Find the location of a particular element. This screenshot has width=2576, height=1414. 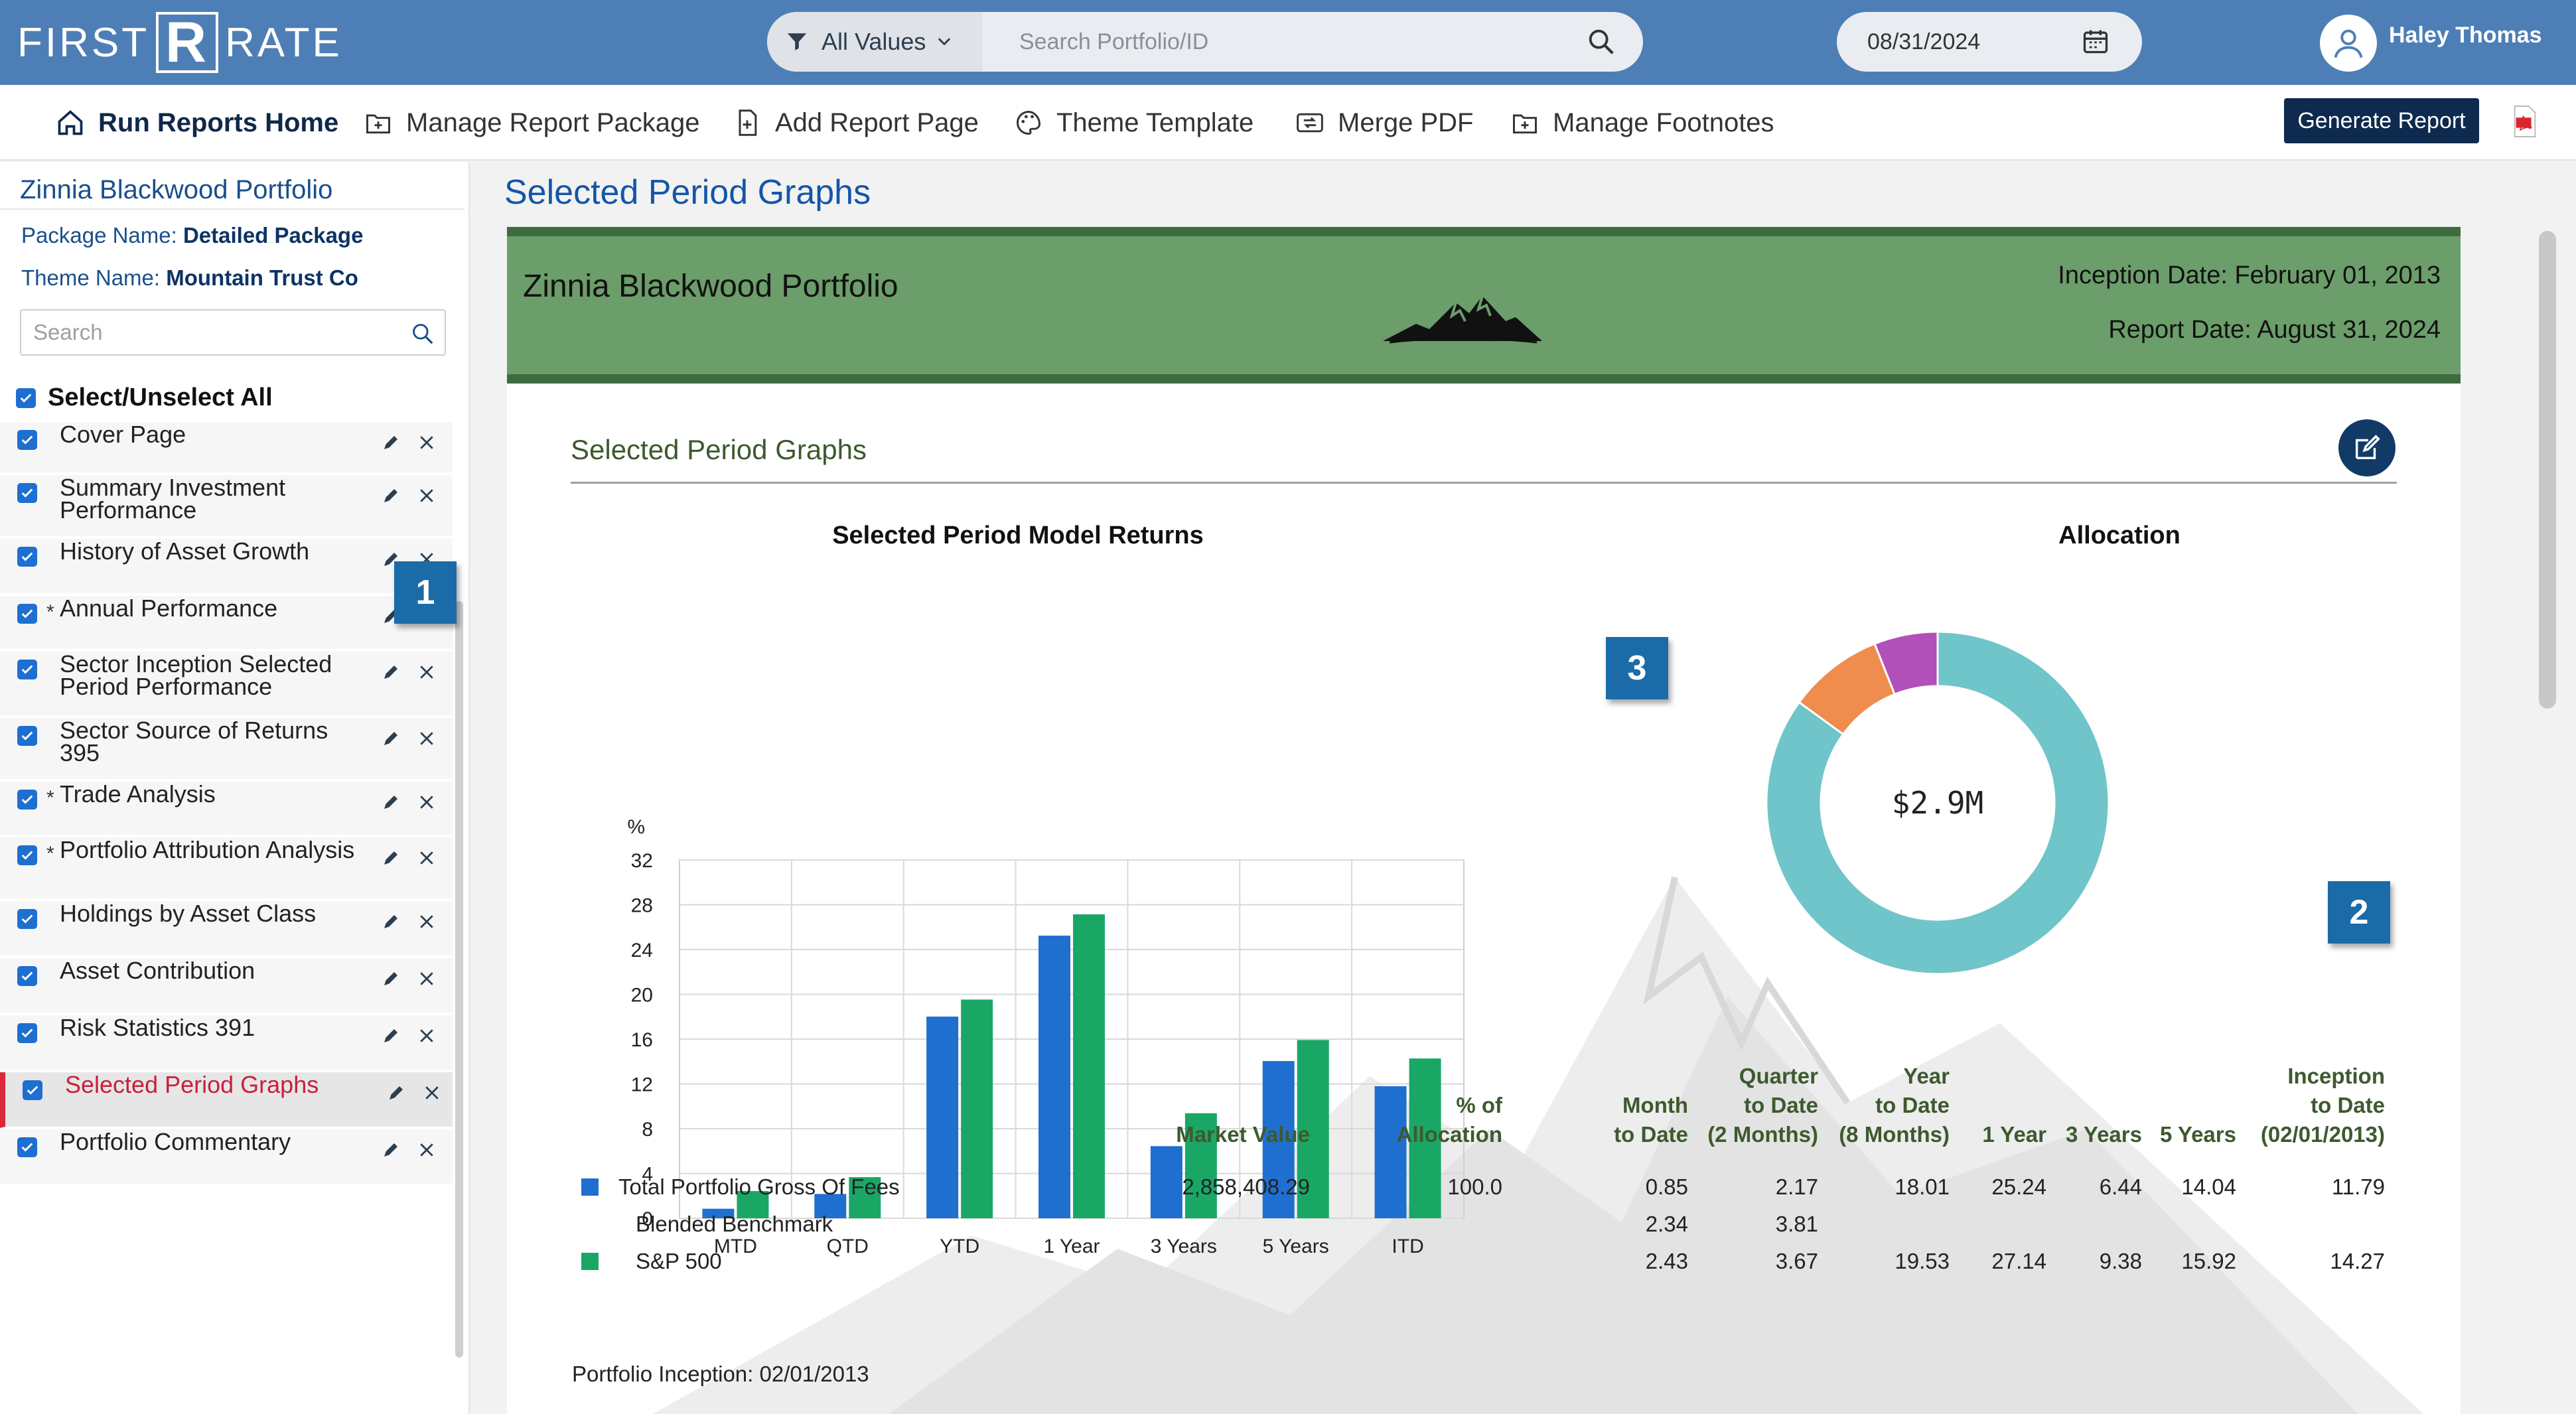

theme-name-value: Mountain Trust Co is located at coordinates (262, 277).